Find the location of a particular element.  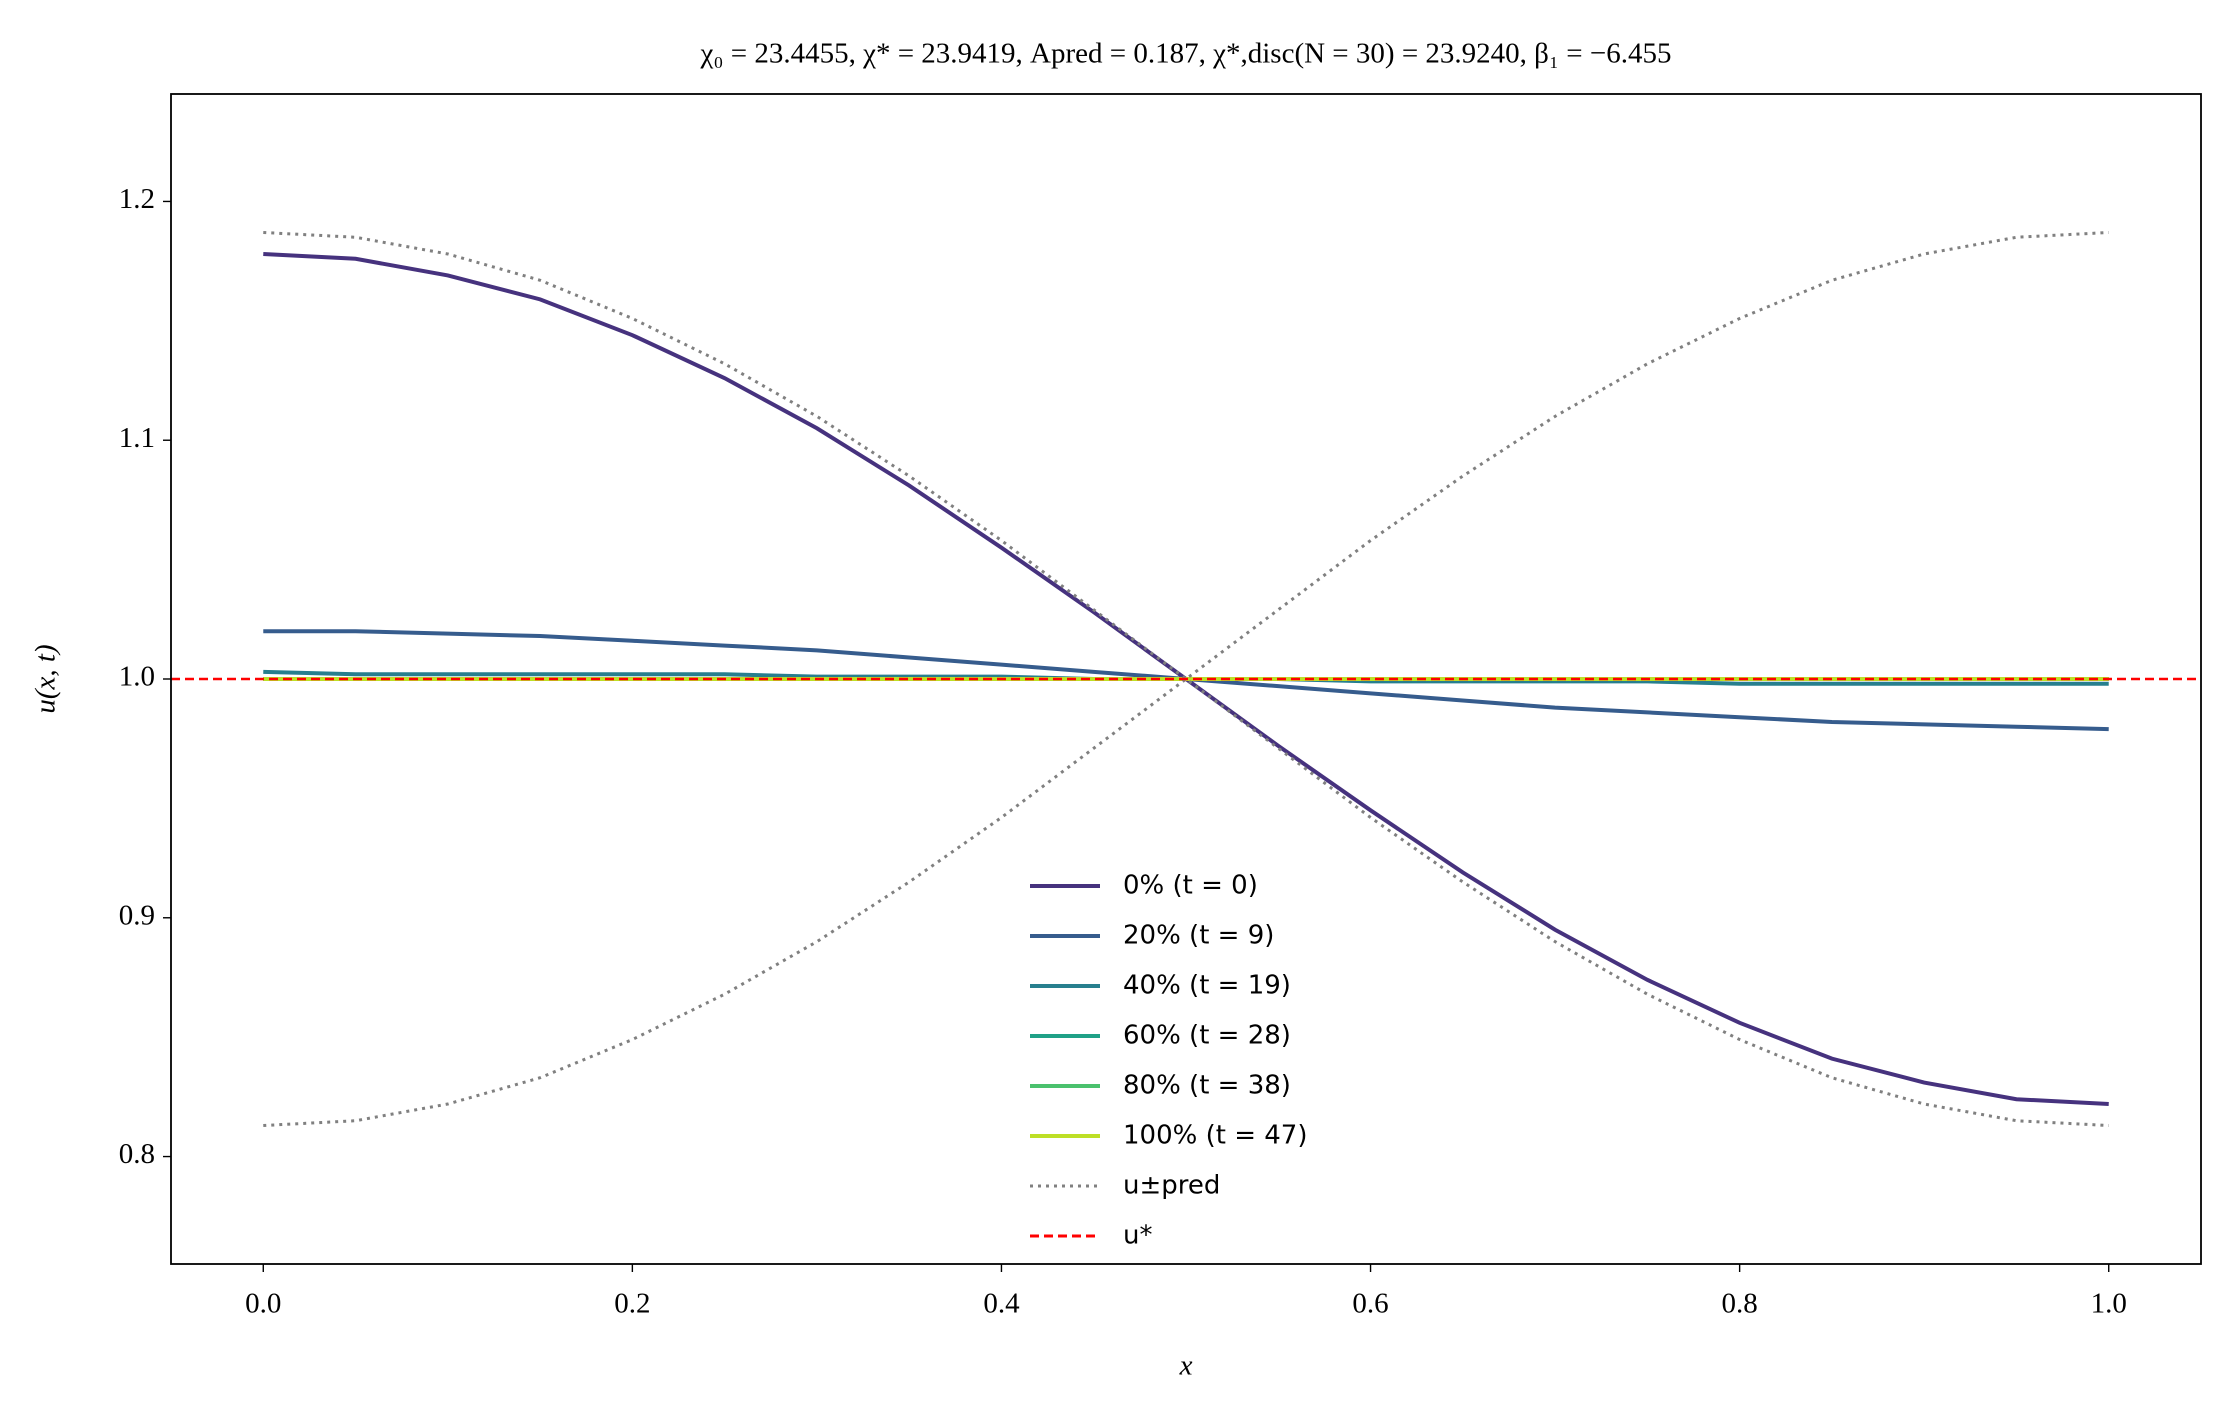

x-tick-label: 0.0 is located at coordinates (263, 1304).